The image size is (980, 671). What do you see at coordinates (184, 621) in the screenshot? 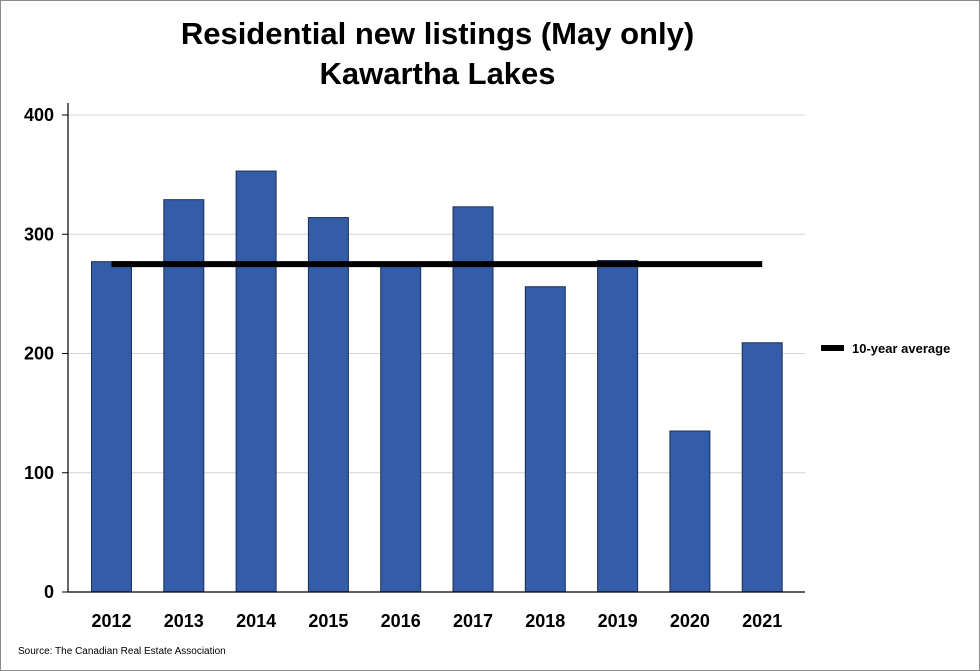
I see `x-tick-label: 2013` at bounding box center [184, 621].